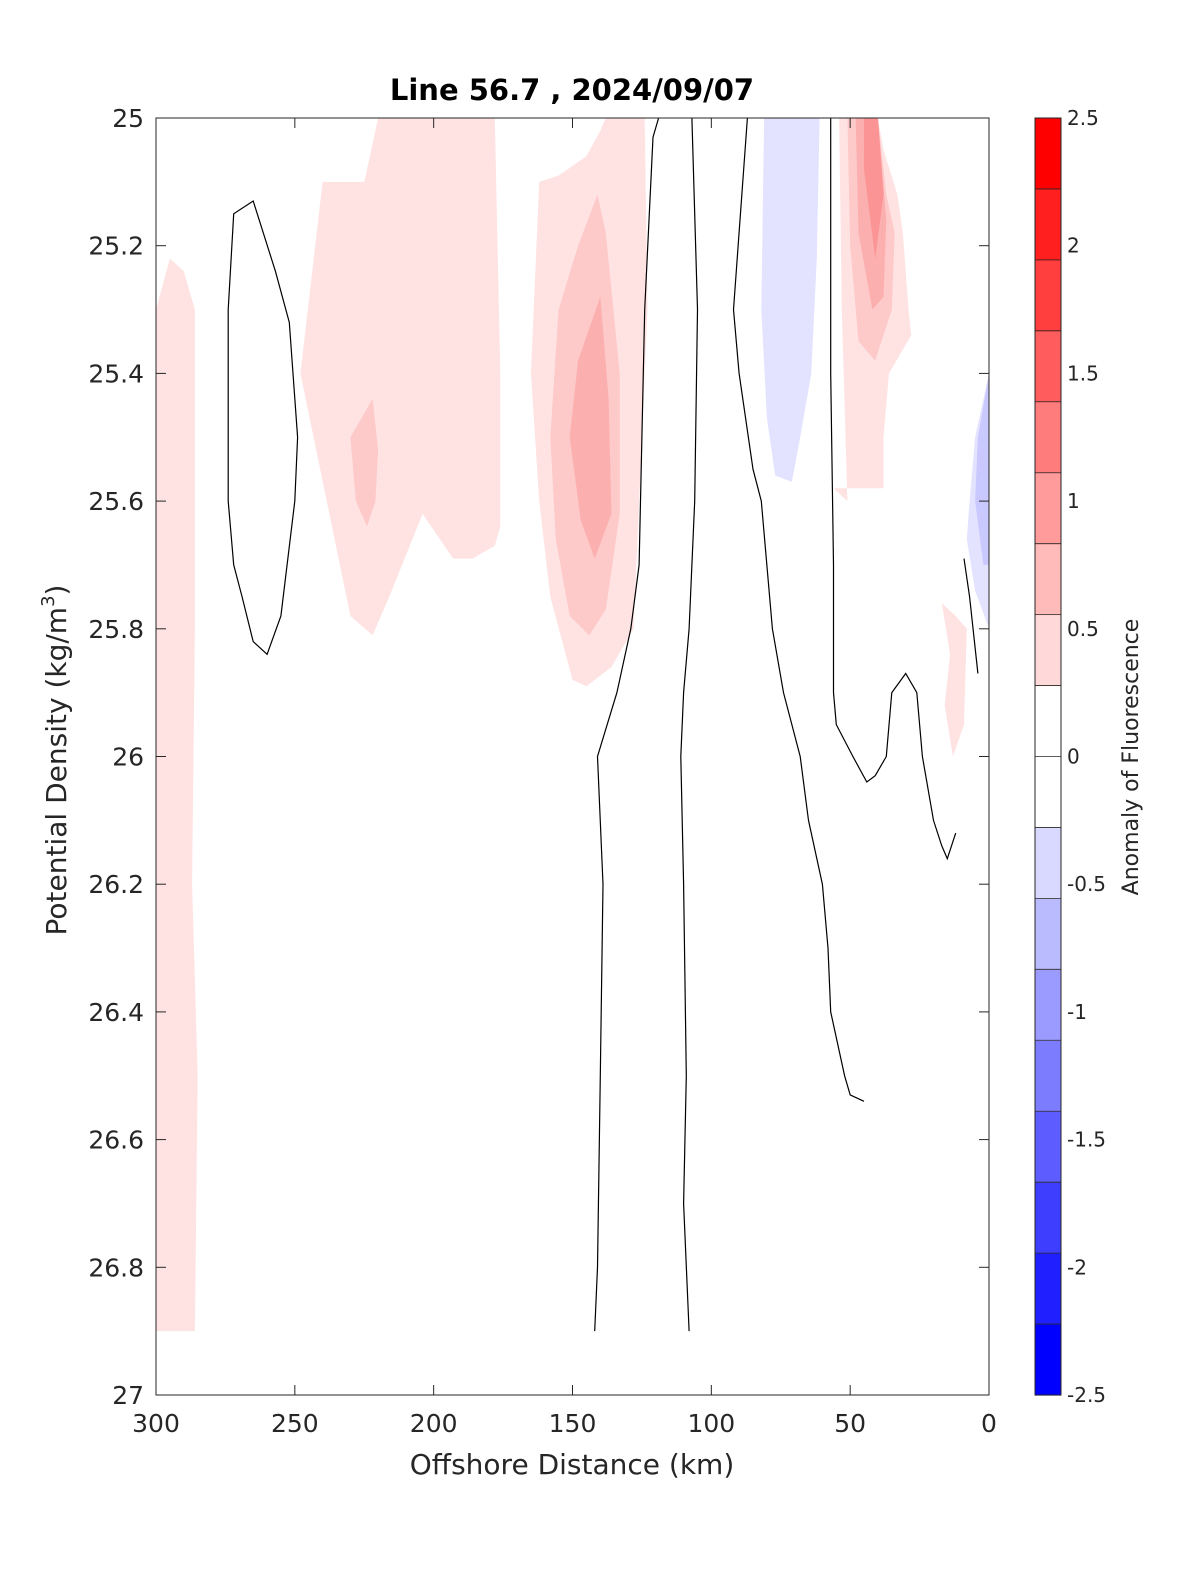 The width and height of the screenshot is (1200, 1575). I want to click on x-tick-label: 0, so click(989, 1423).